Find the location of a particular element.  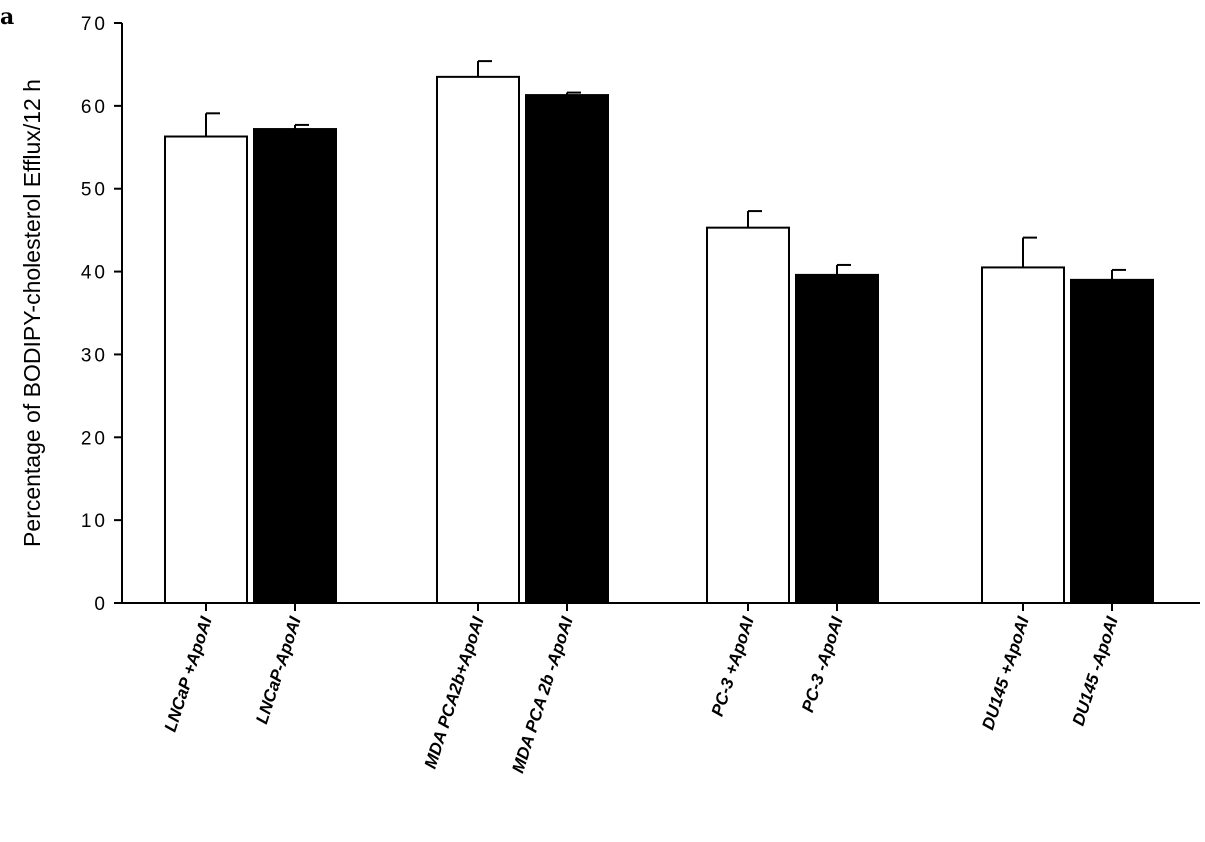

x-tick-label: LNCaP-ApoAI is located at coordinates (278, 669).